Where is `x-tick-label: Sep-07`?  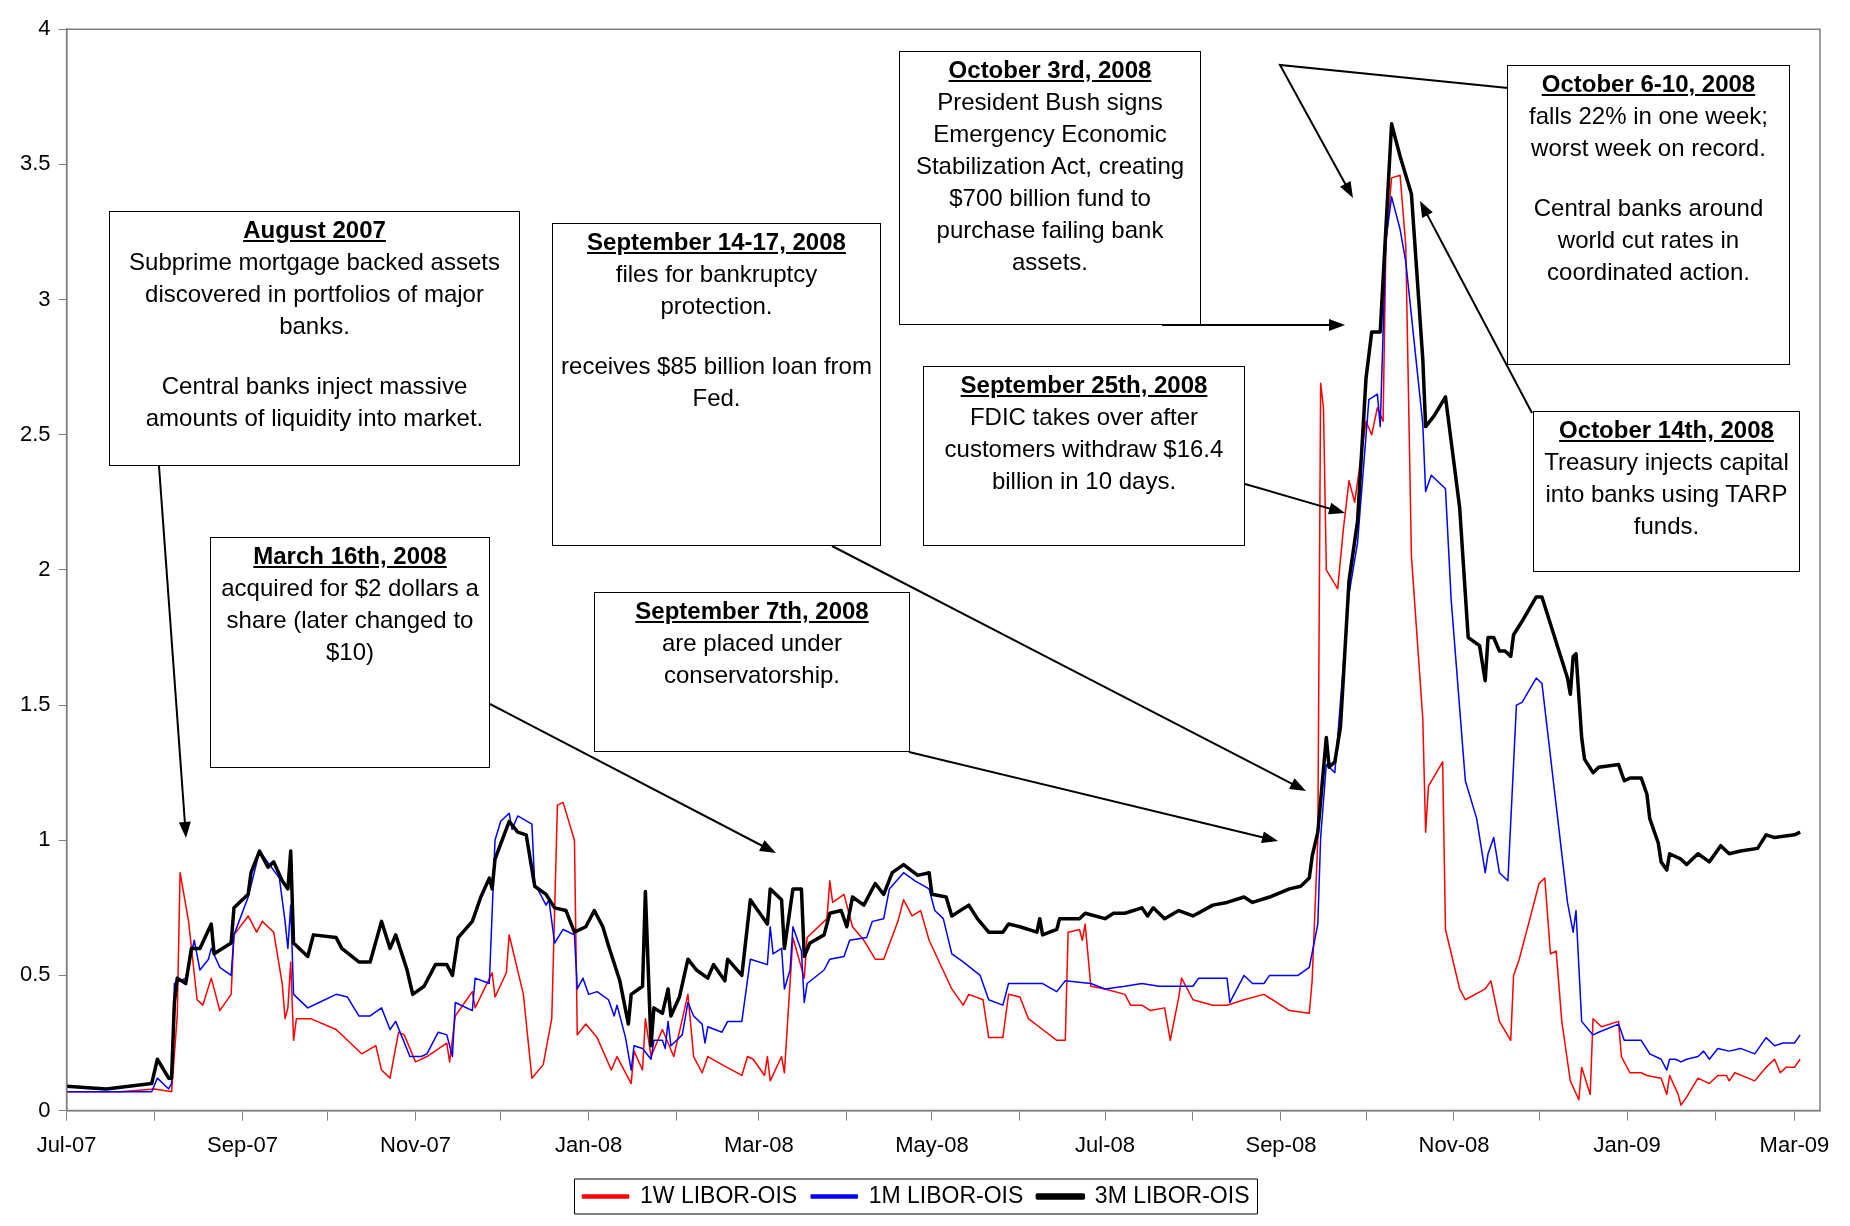
x-tick-label: Sep-07 is located at coordinates (242, 1144).